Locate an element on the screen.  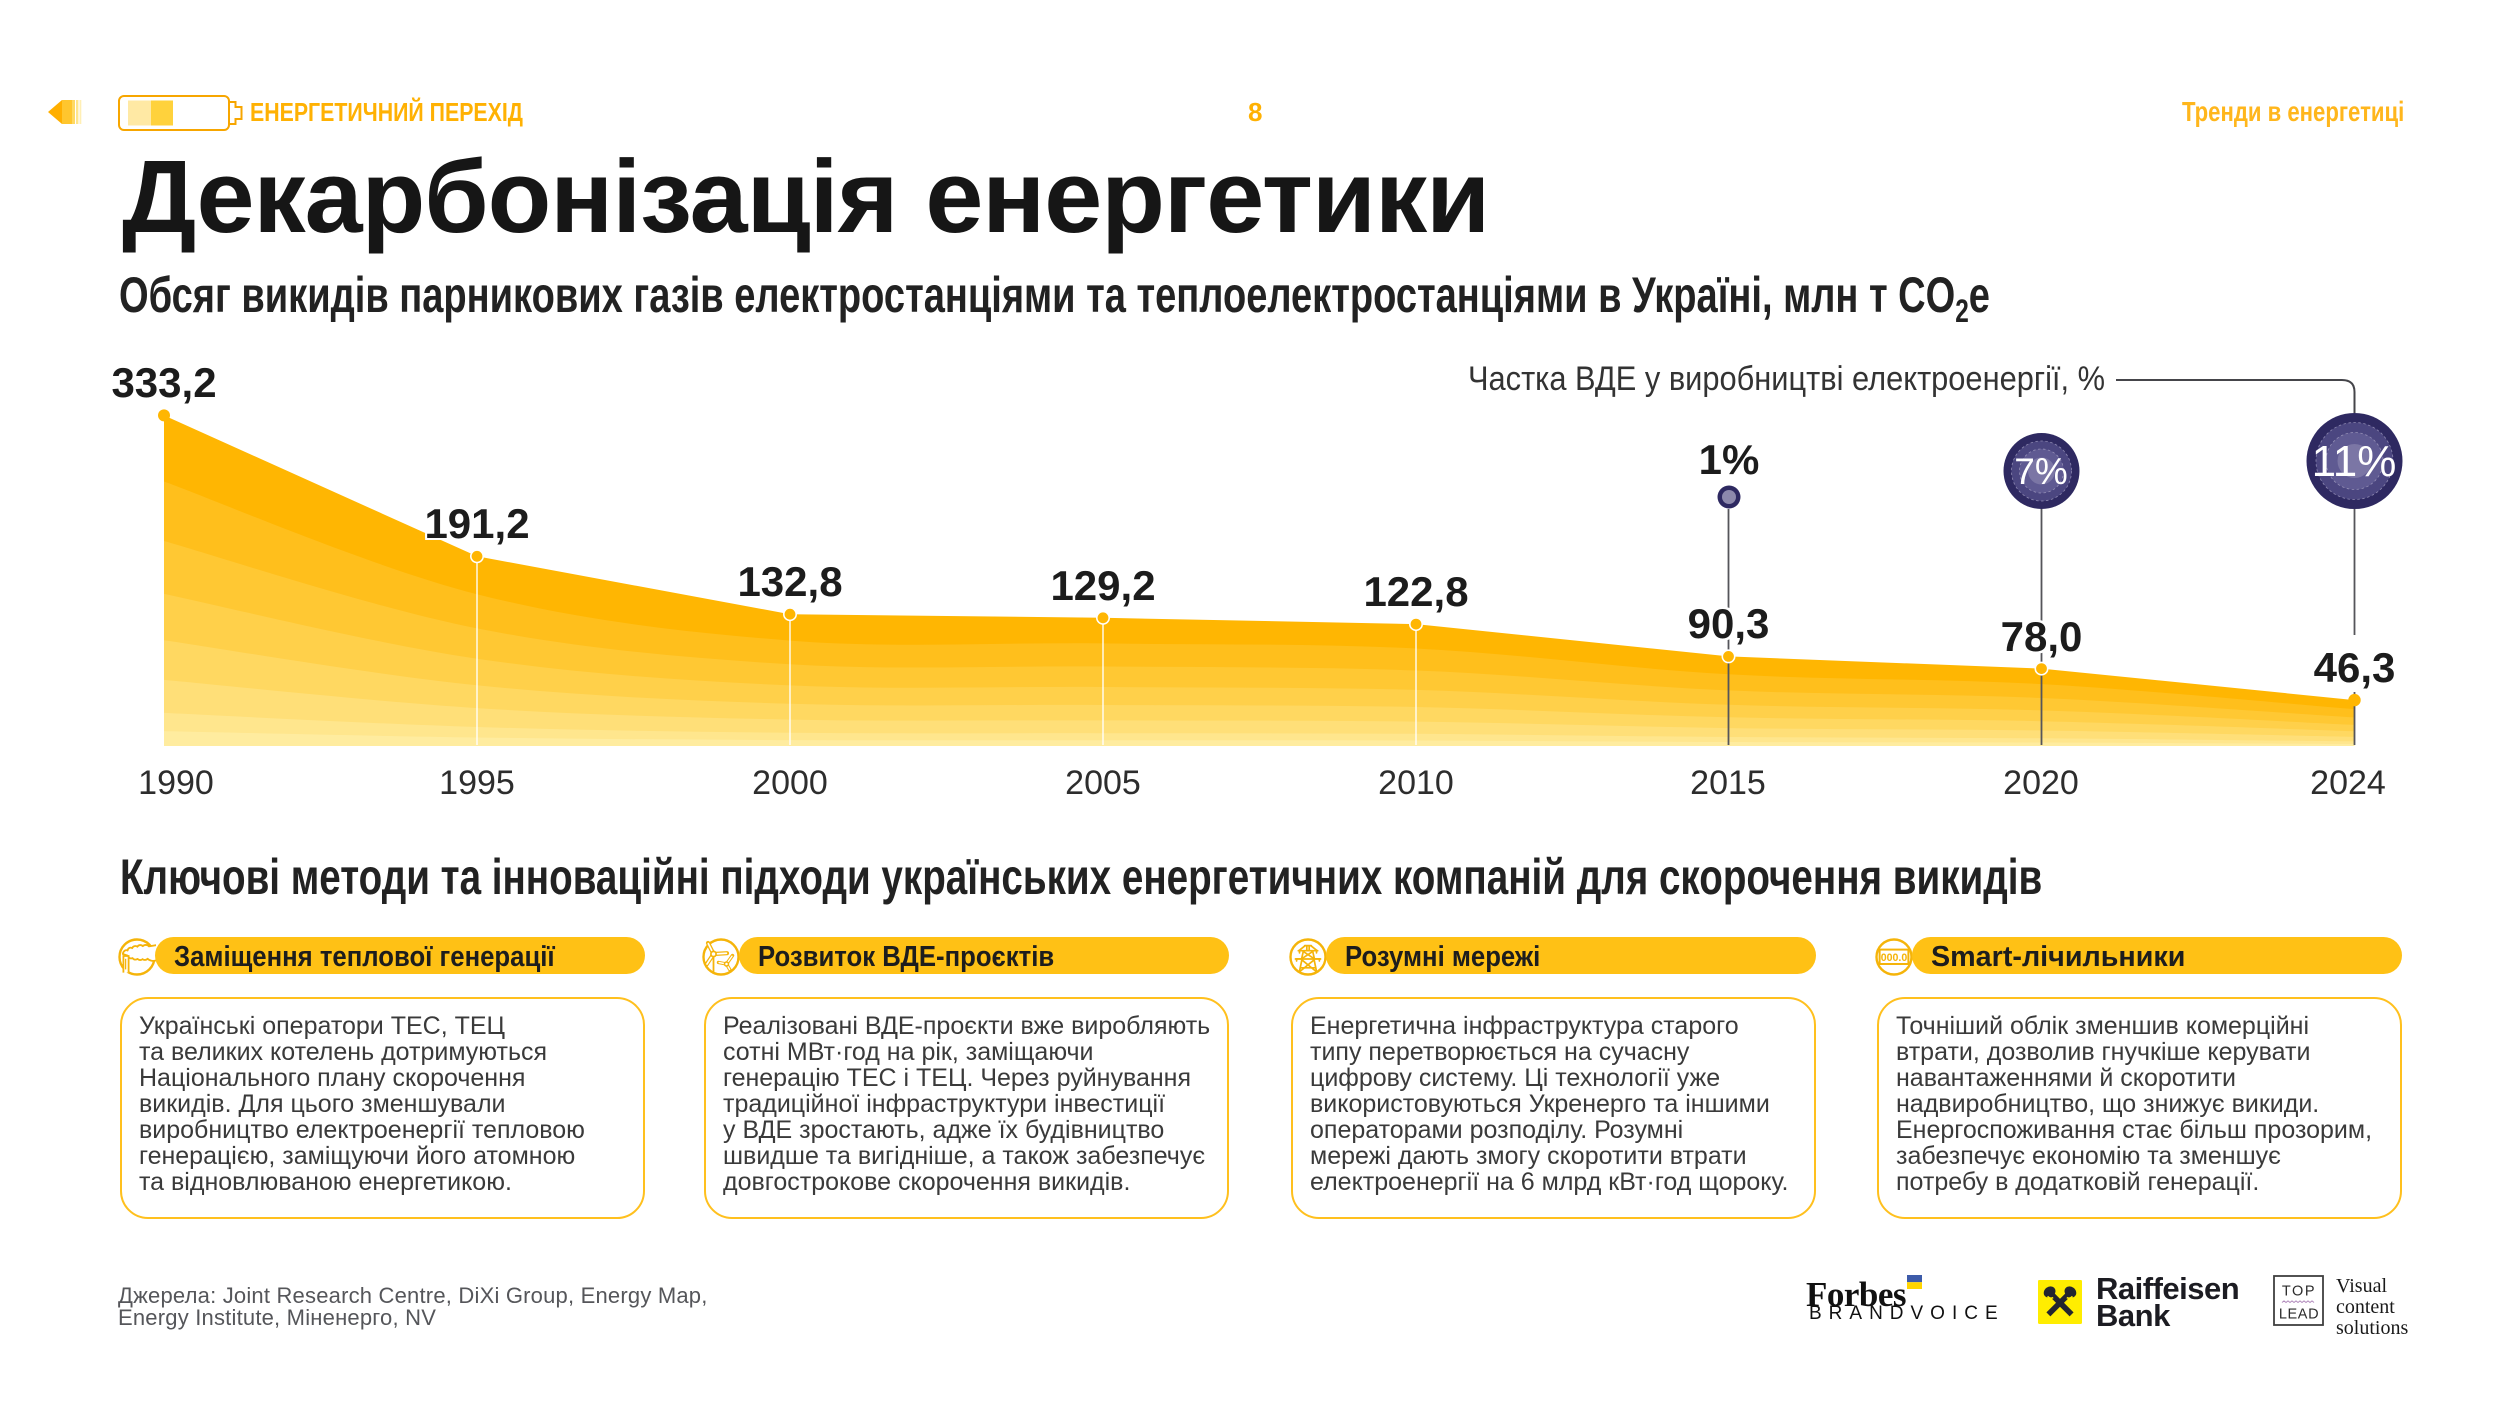
svg-text: 000.0 is located at coordinates (1893, 957).